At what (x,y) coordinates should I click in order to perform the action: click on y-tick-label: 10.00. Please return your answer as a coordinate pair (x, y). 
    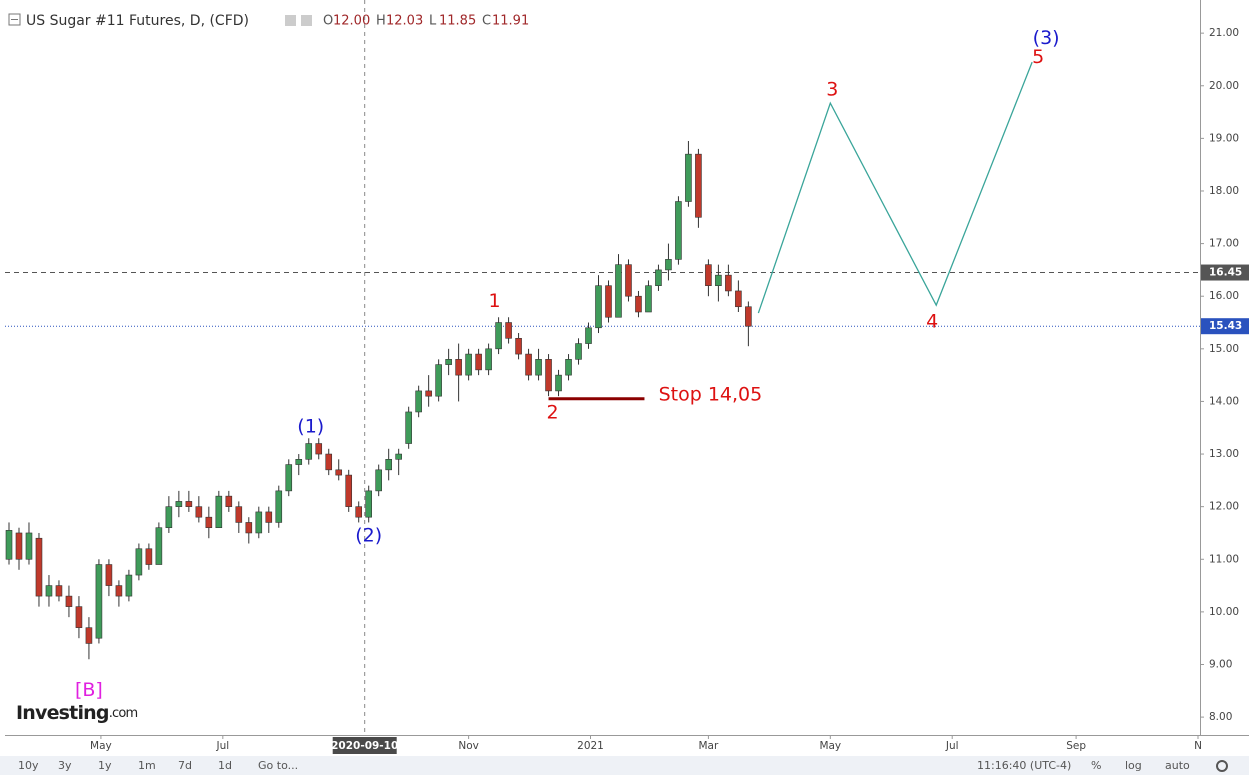
    Looking at the image, I should click on (1224, 612).